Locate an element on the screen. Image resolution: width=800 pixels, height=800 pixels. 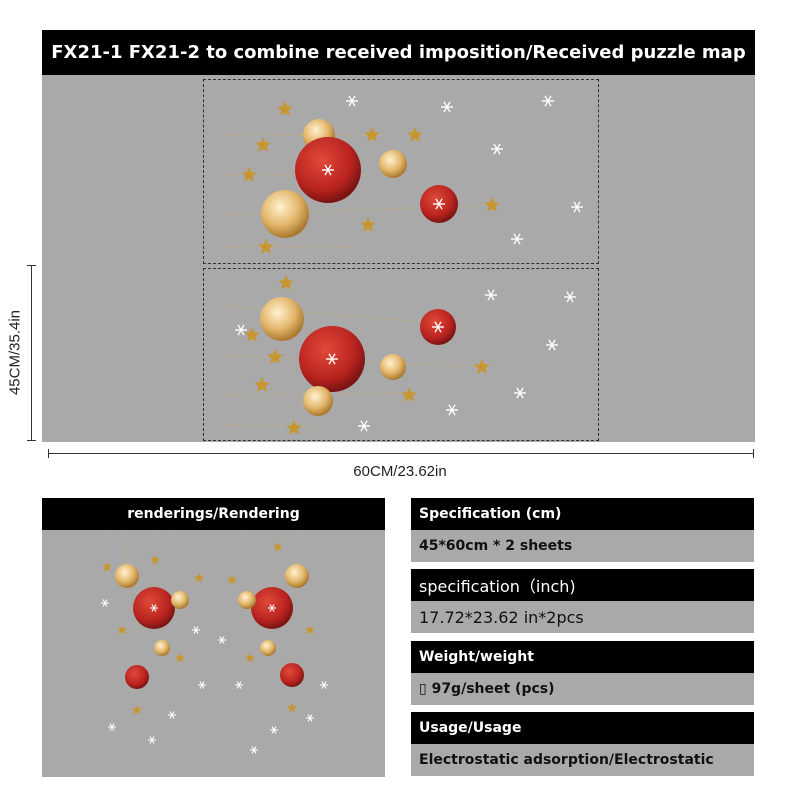
weight-header: Weight/weight is located at coordinates (582, 657).